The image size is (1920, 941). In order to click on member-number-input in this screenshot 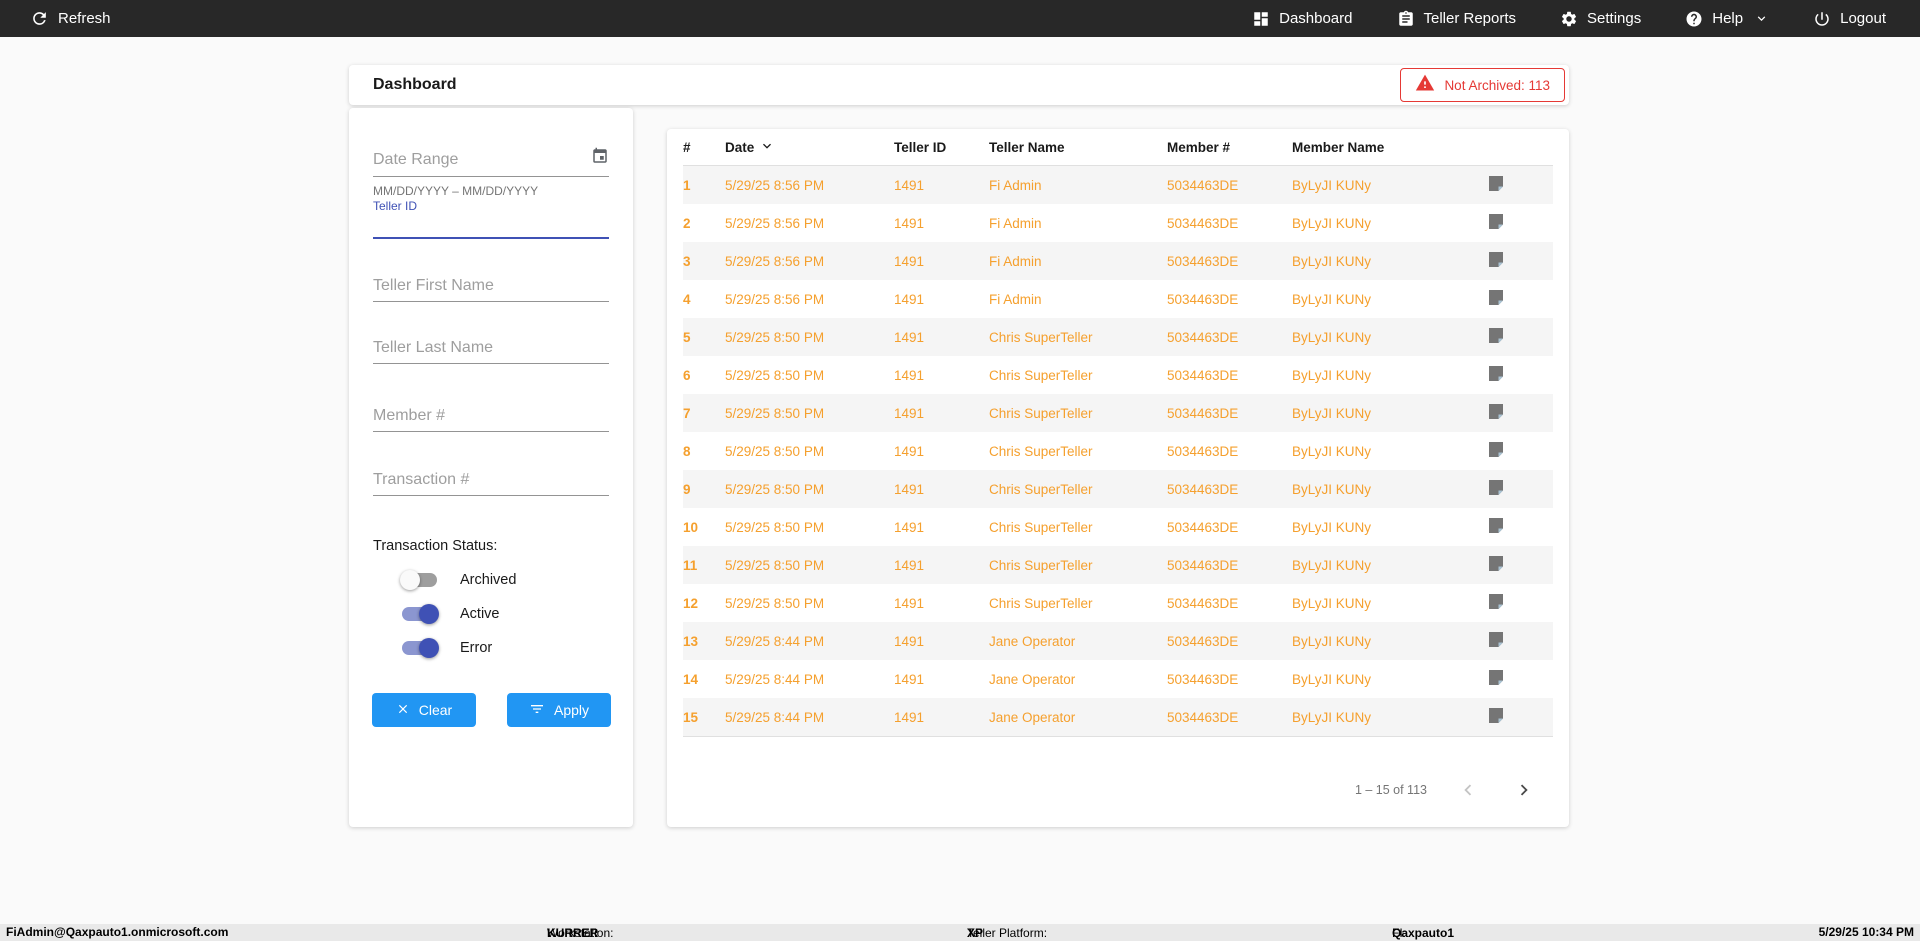, I will do `click(491, 416)`.